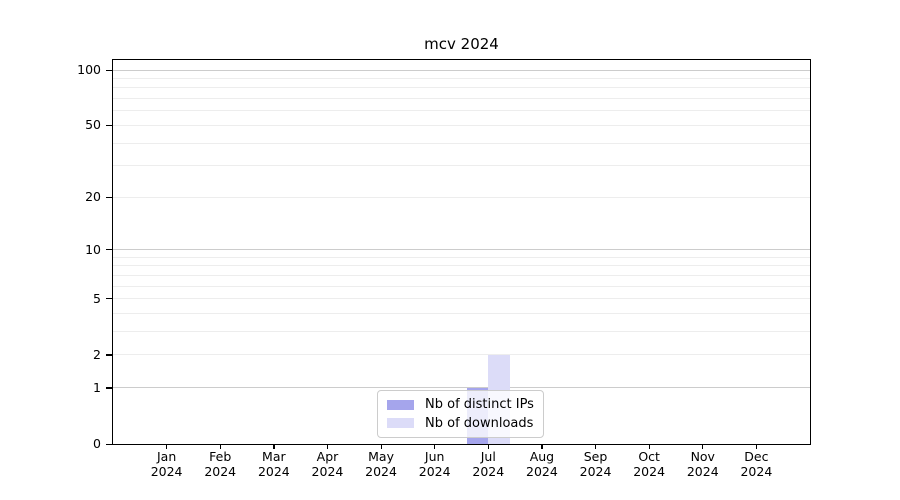 This screenshot has width=900, height=500. I want to click on x-axis-tick-label-line: May, so click(381, 456).